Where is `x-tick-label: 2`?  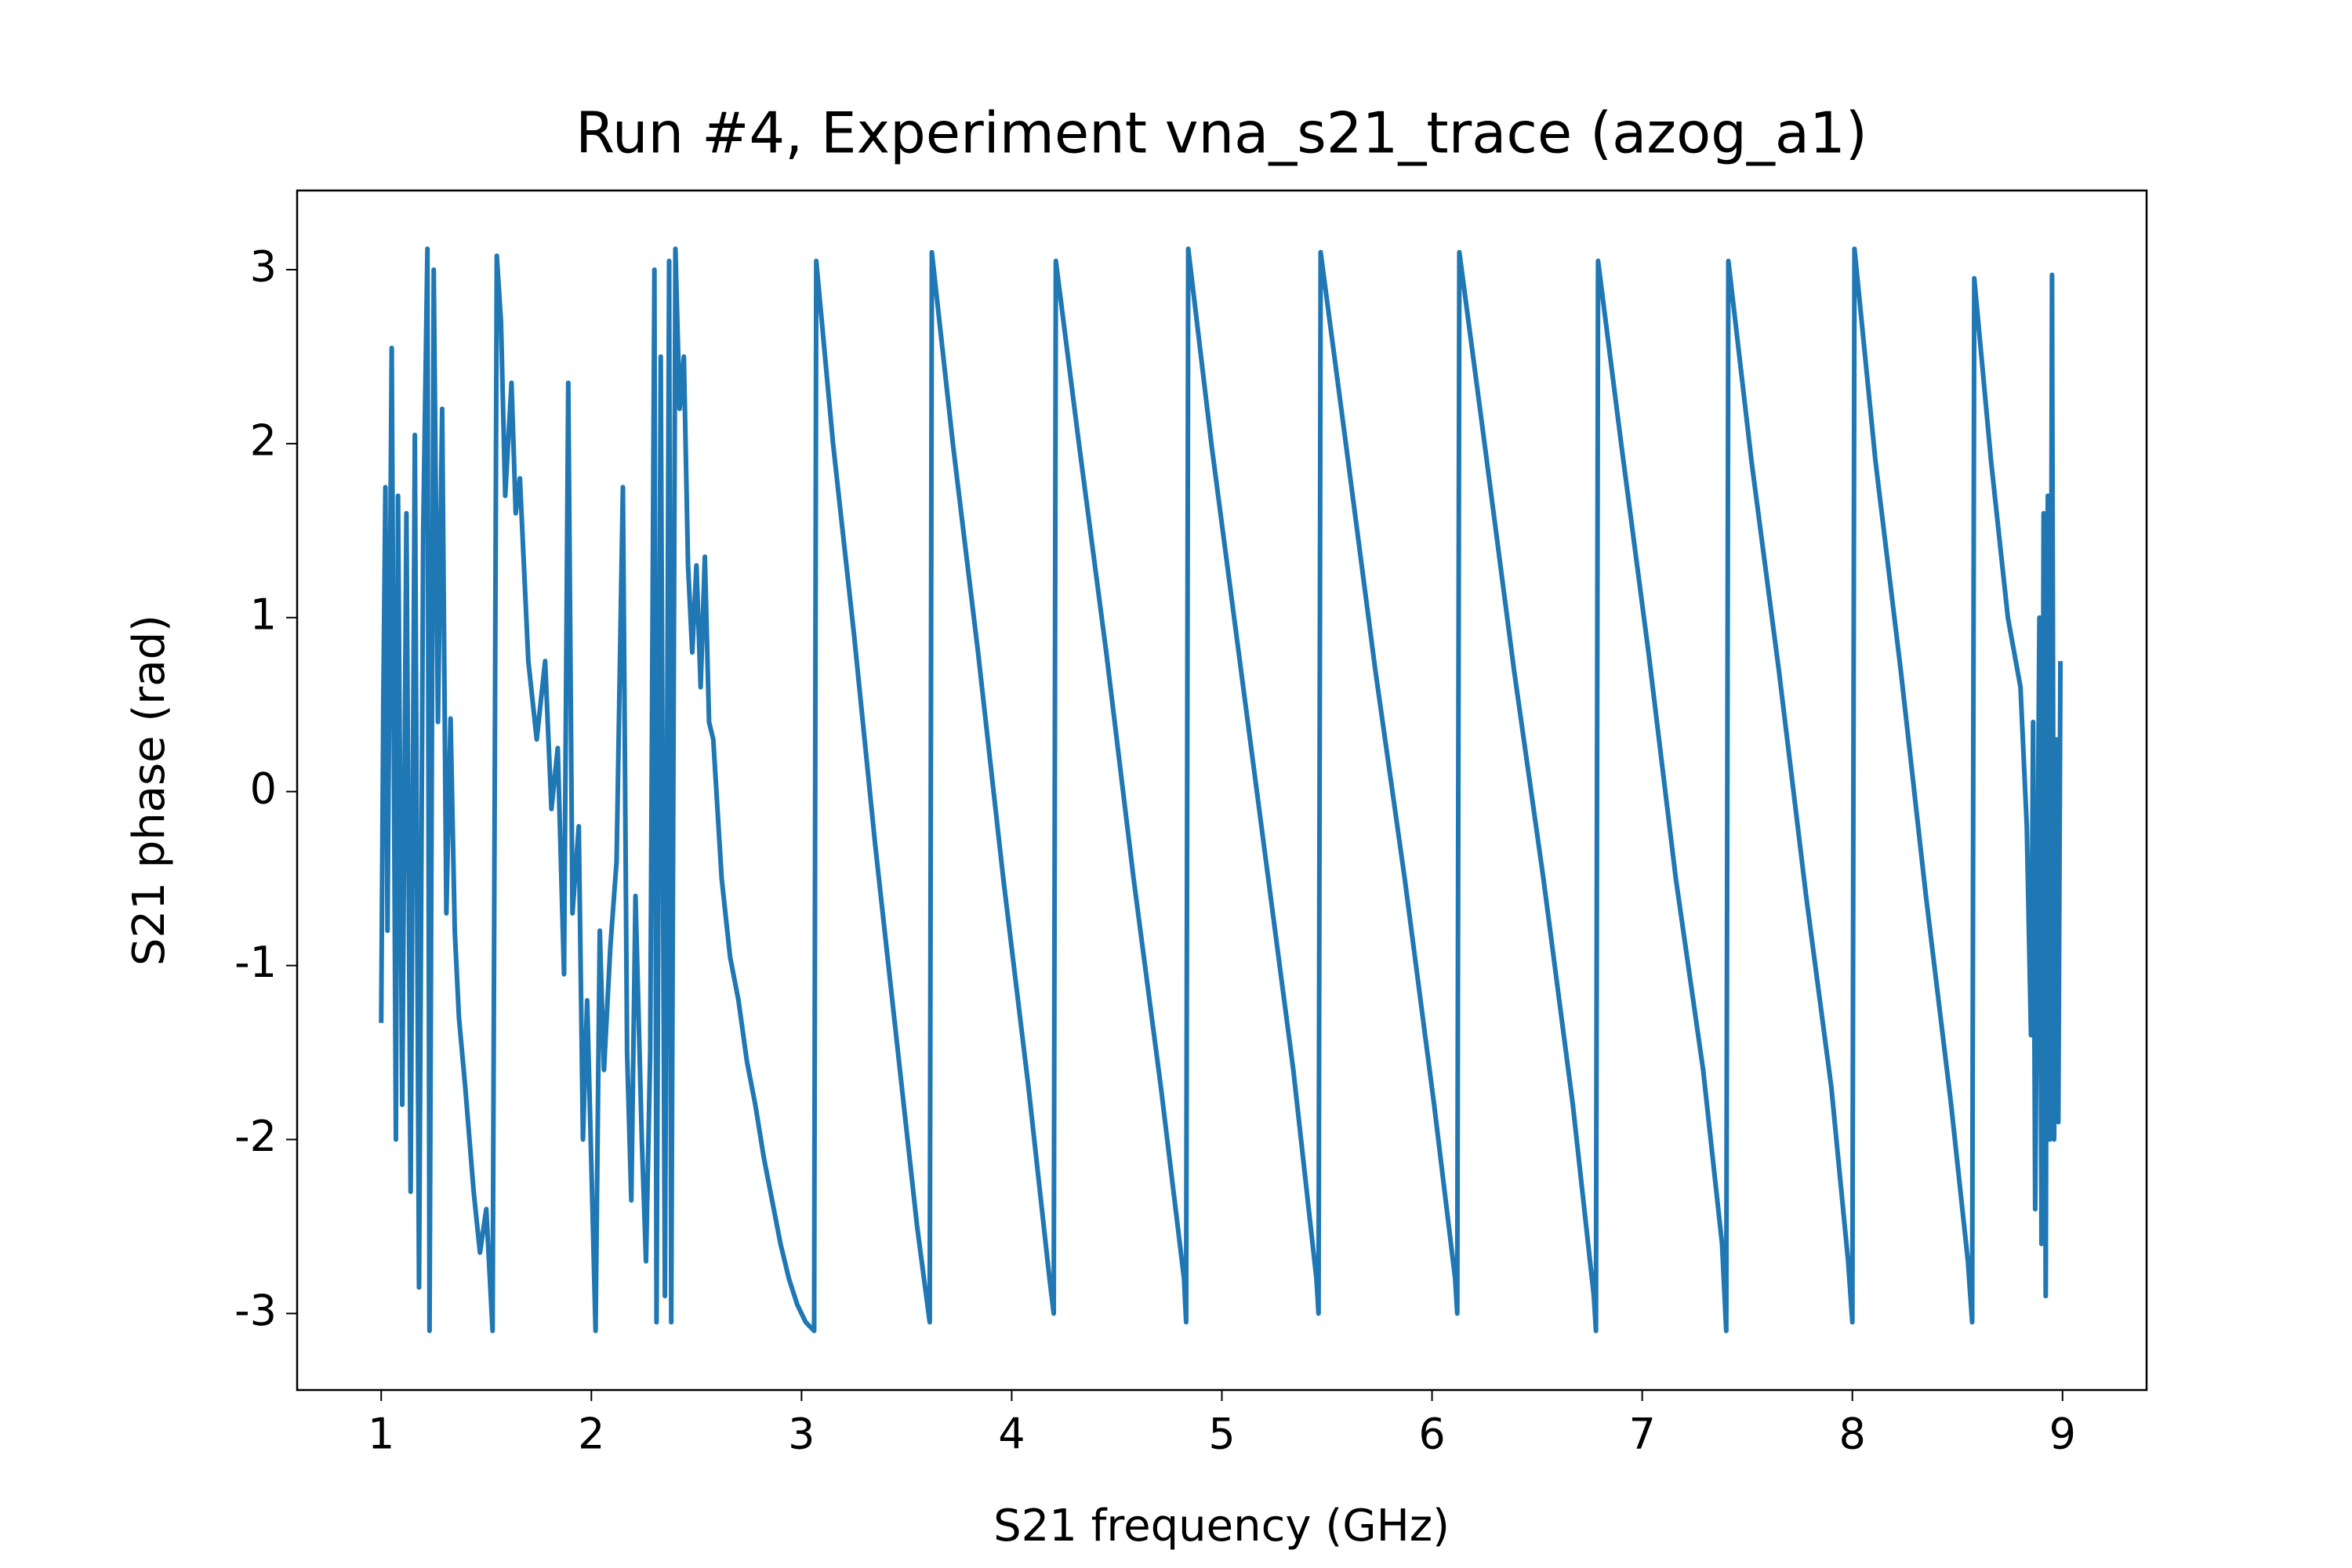 x-tick-label: 2 is located at coordinates (591, 1434).